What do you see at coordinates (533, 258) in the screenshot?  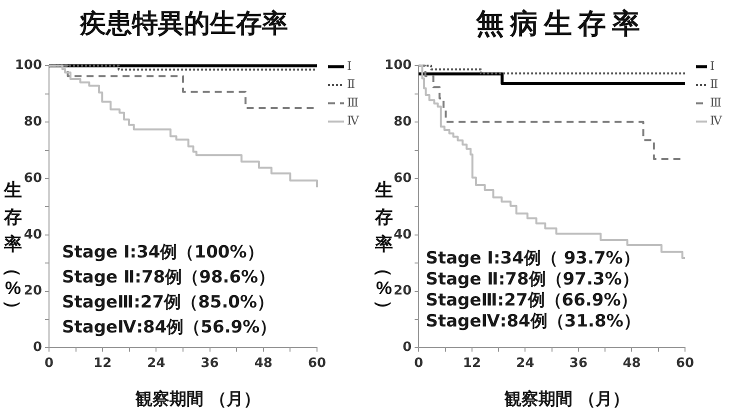 I see `annotation: Stage Ⅰ:34例（ 93.7%）` at bounding box center [533, 258].